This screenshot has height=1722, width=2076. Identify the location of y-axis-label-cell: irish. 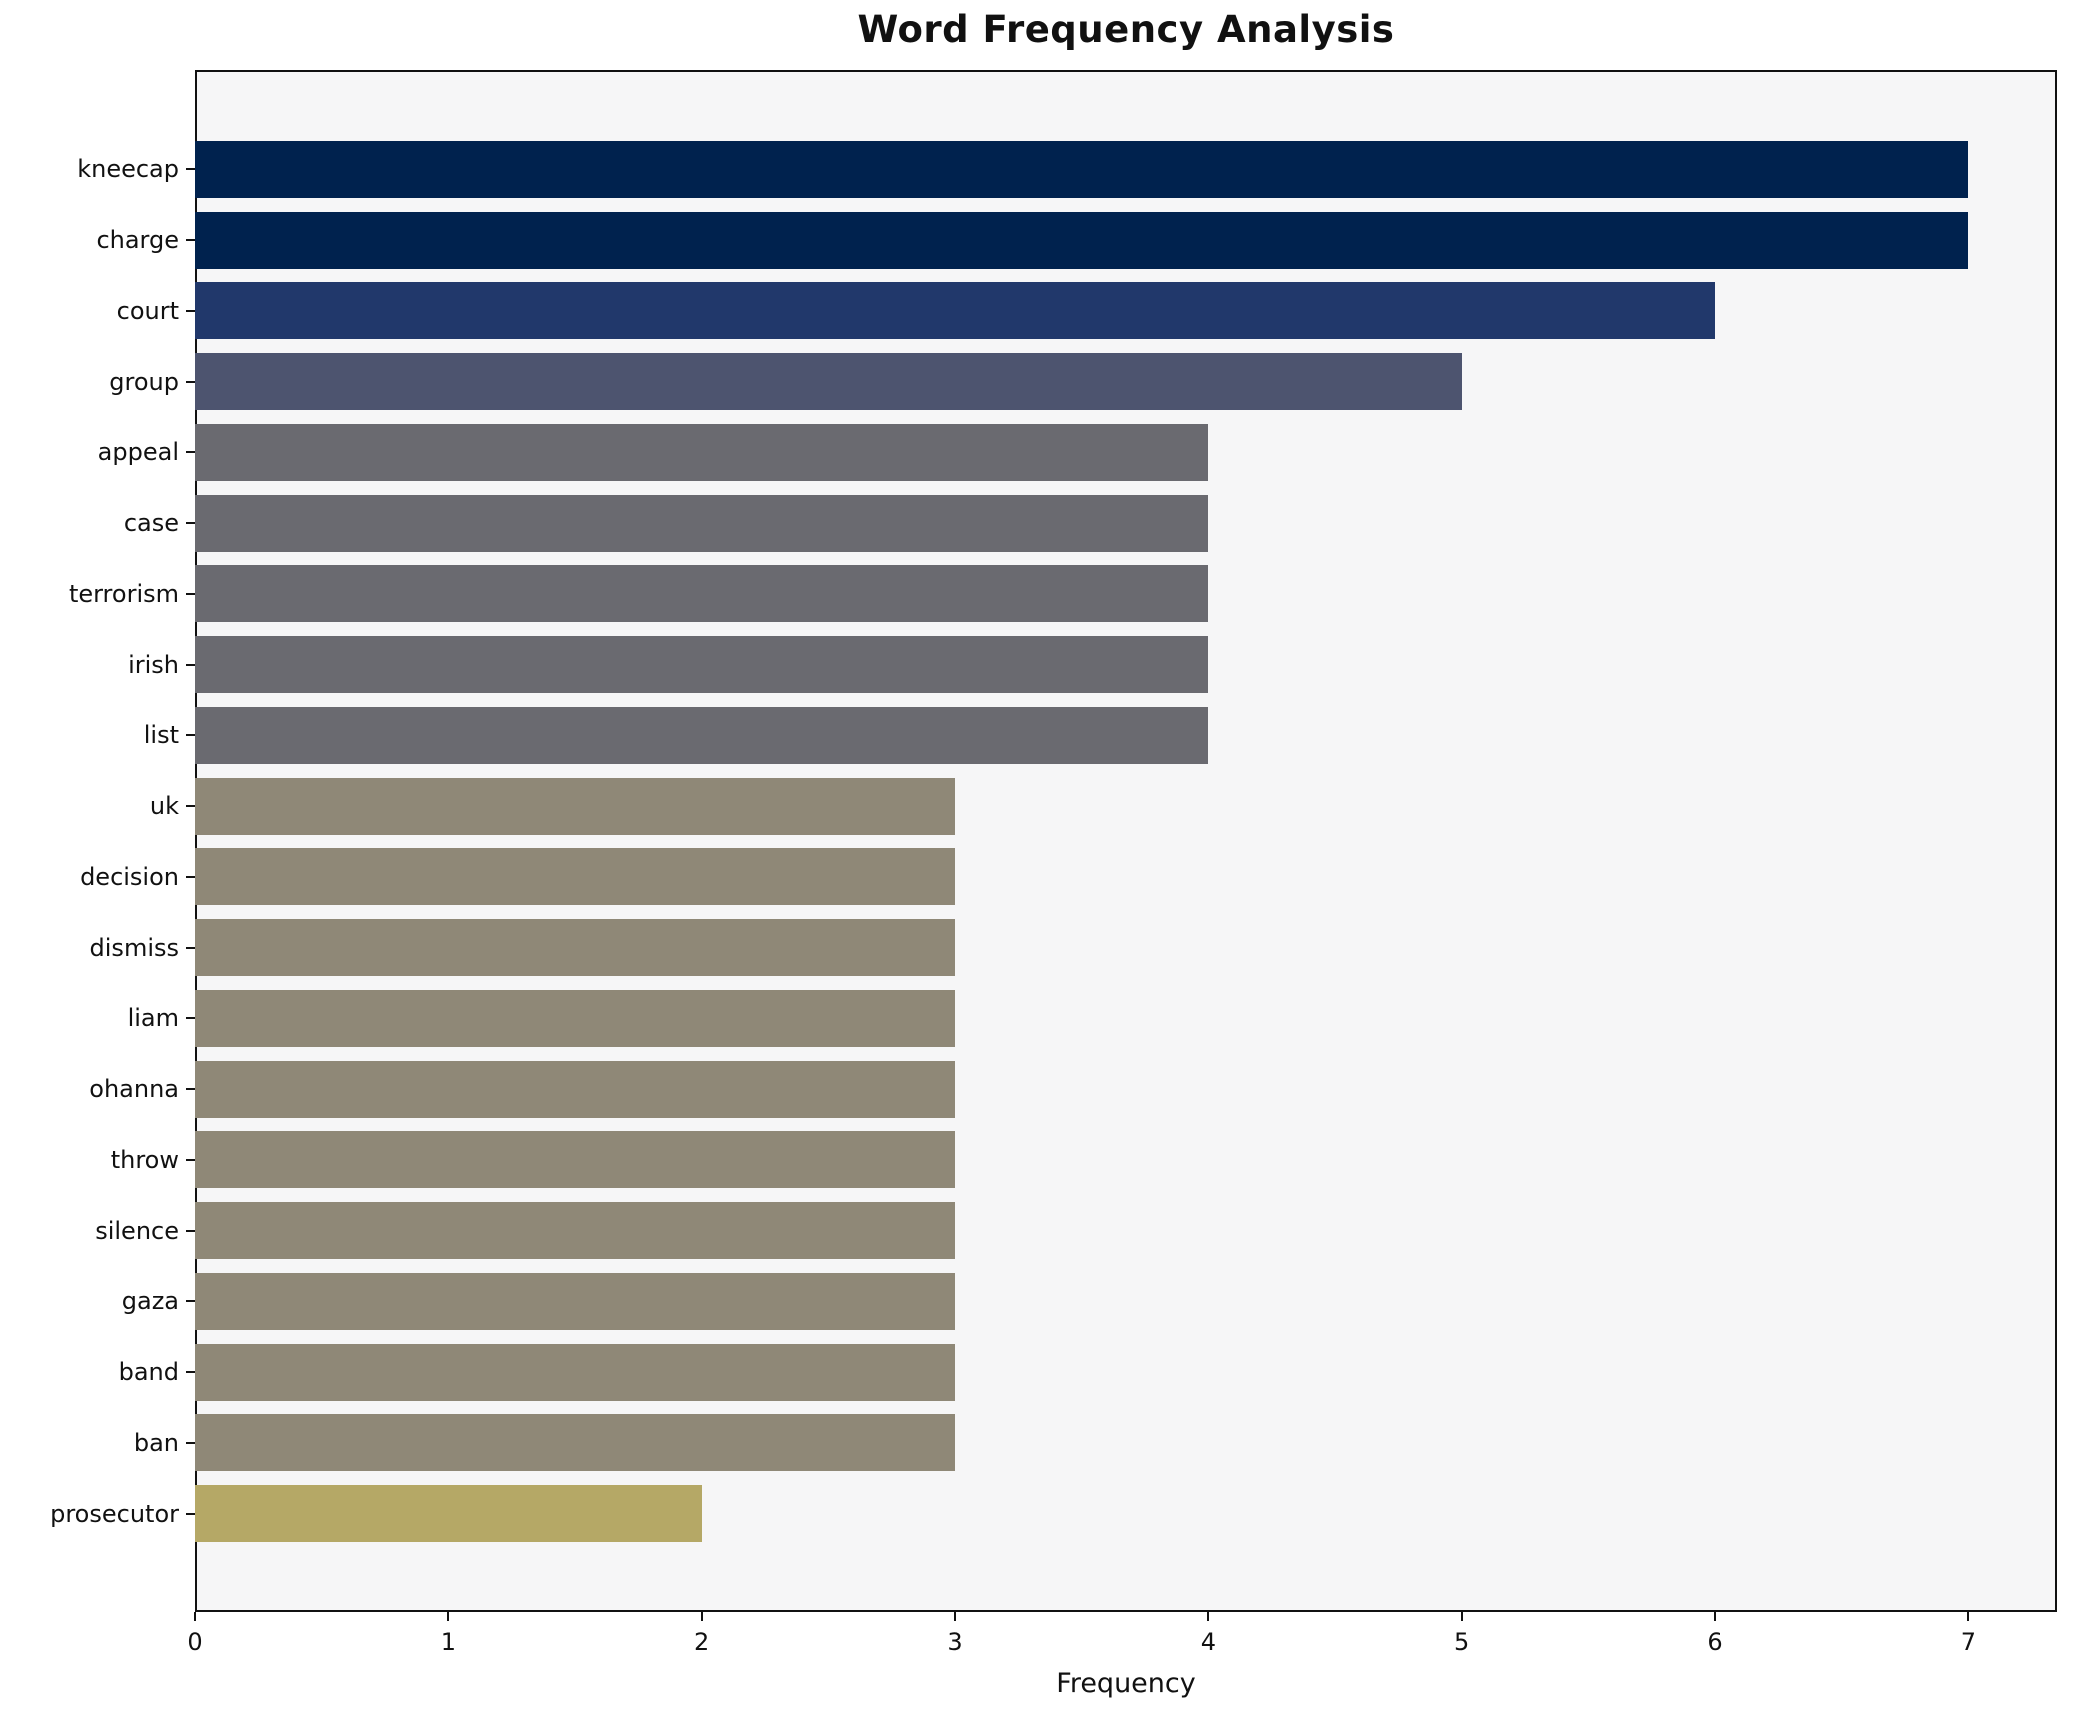
(97, 665).